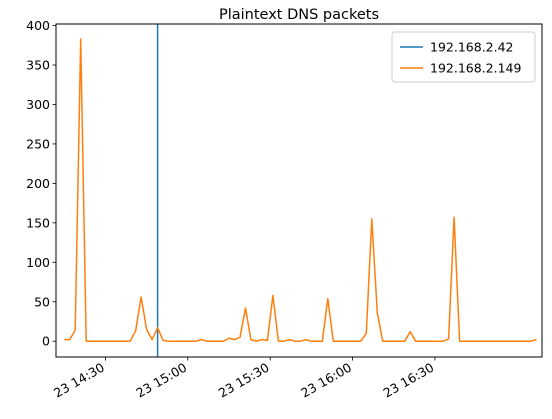 The width and height of the screenshot is (552, 419). What do you see at coordinates (299, 15) in the screenshot?
I see `chart-title: Plaintext DNS packets` at bounding box center [299, 15].